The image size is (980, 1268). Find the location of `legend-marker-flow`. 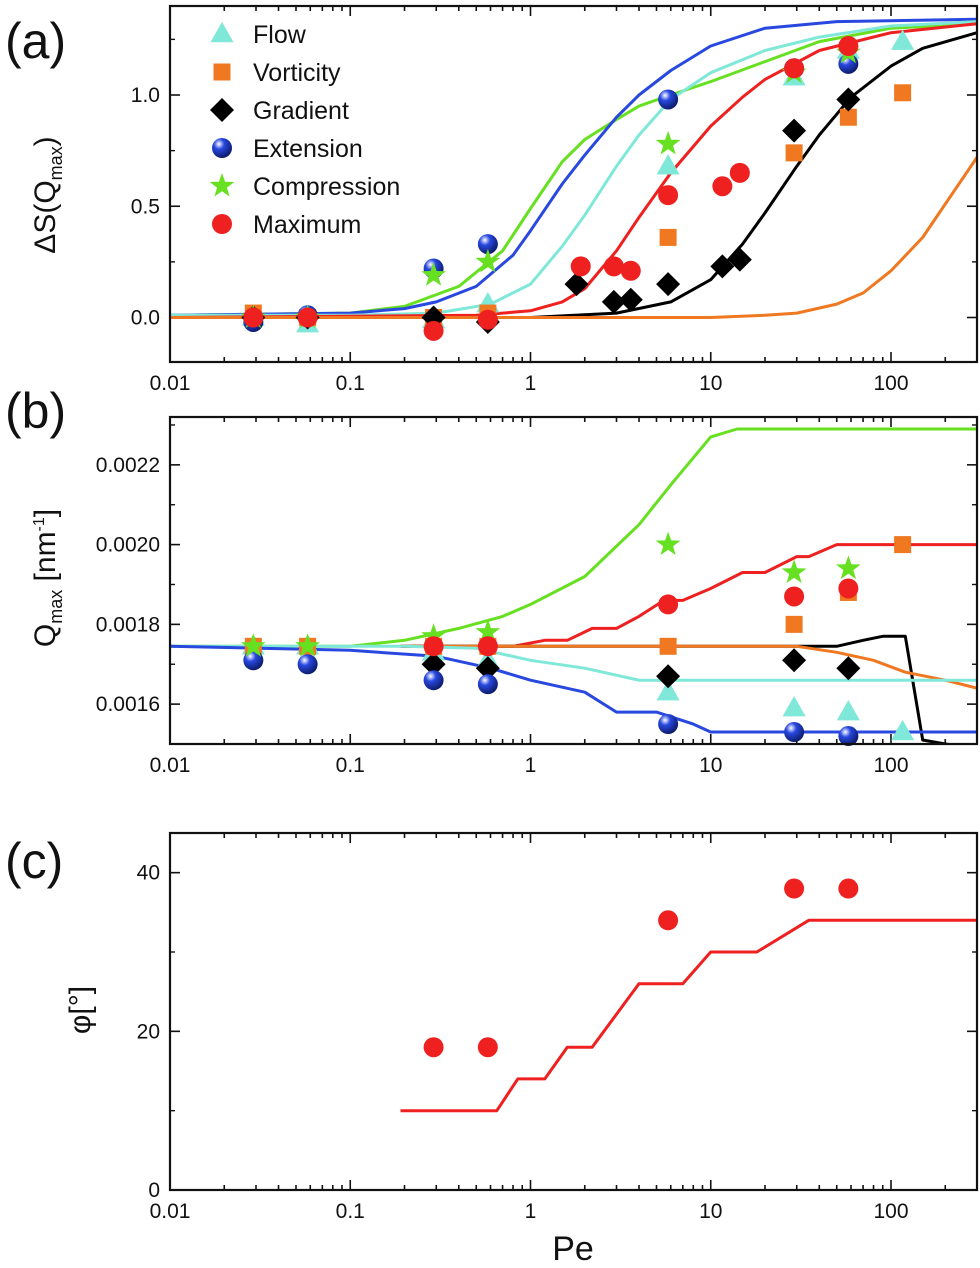

legend-marker-flow is located at coordinates (222, 32).